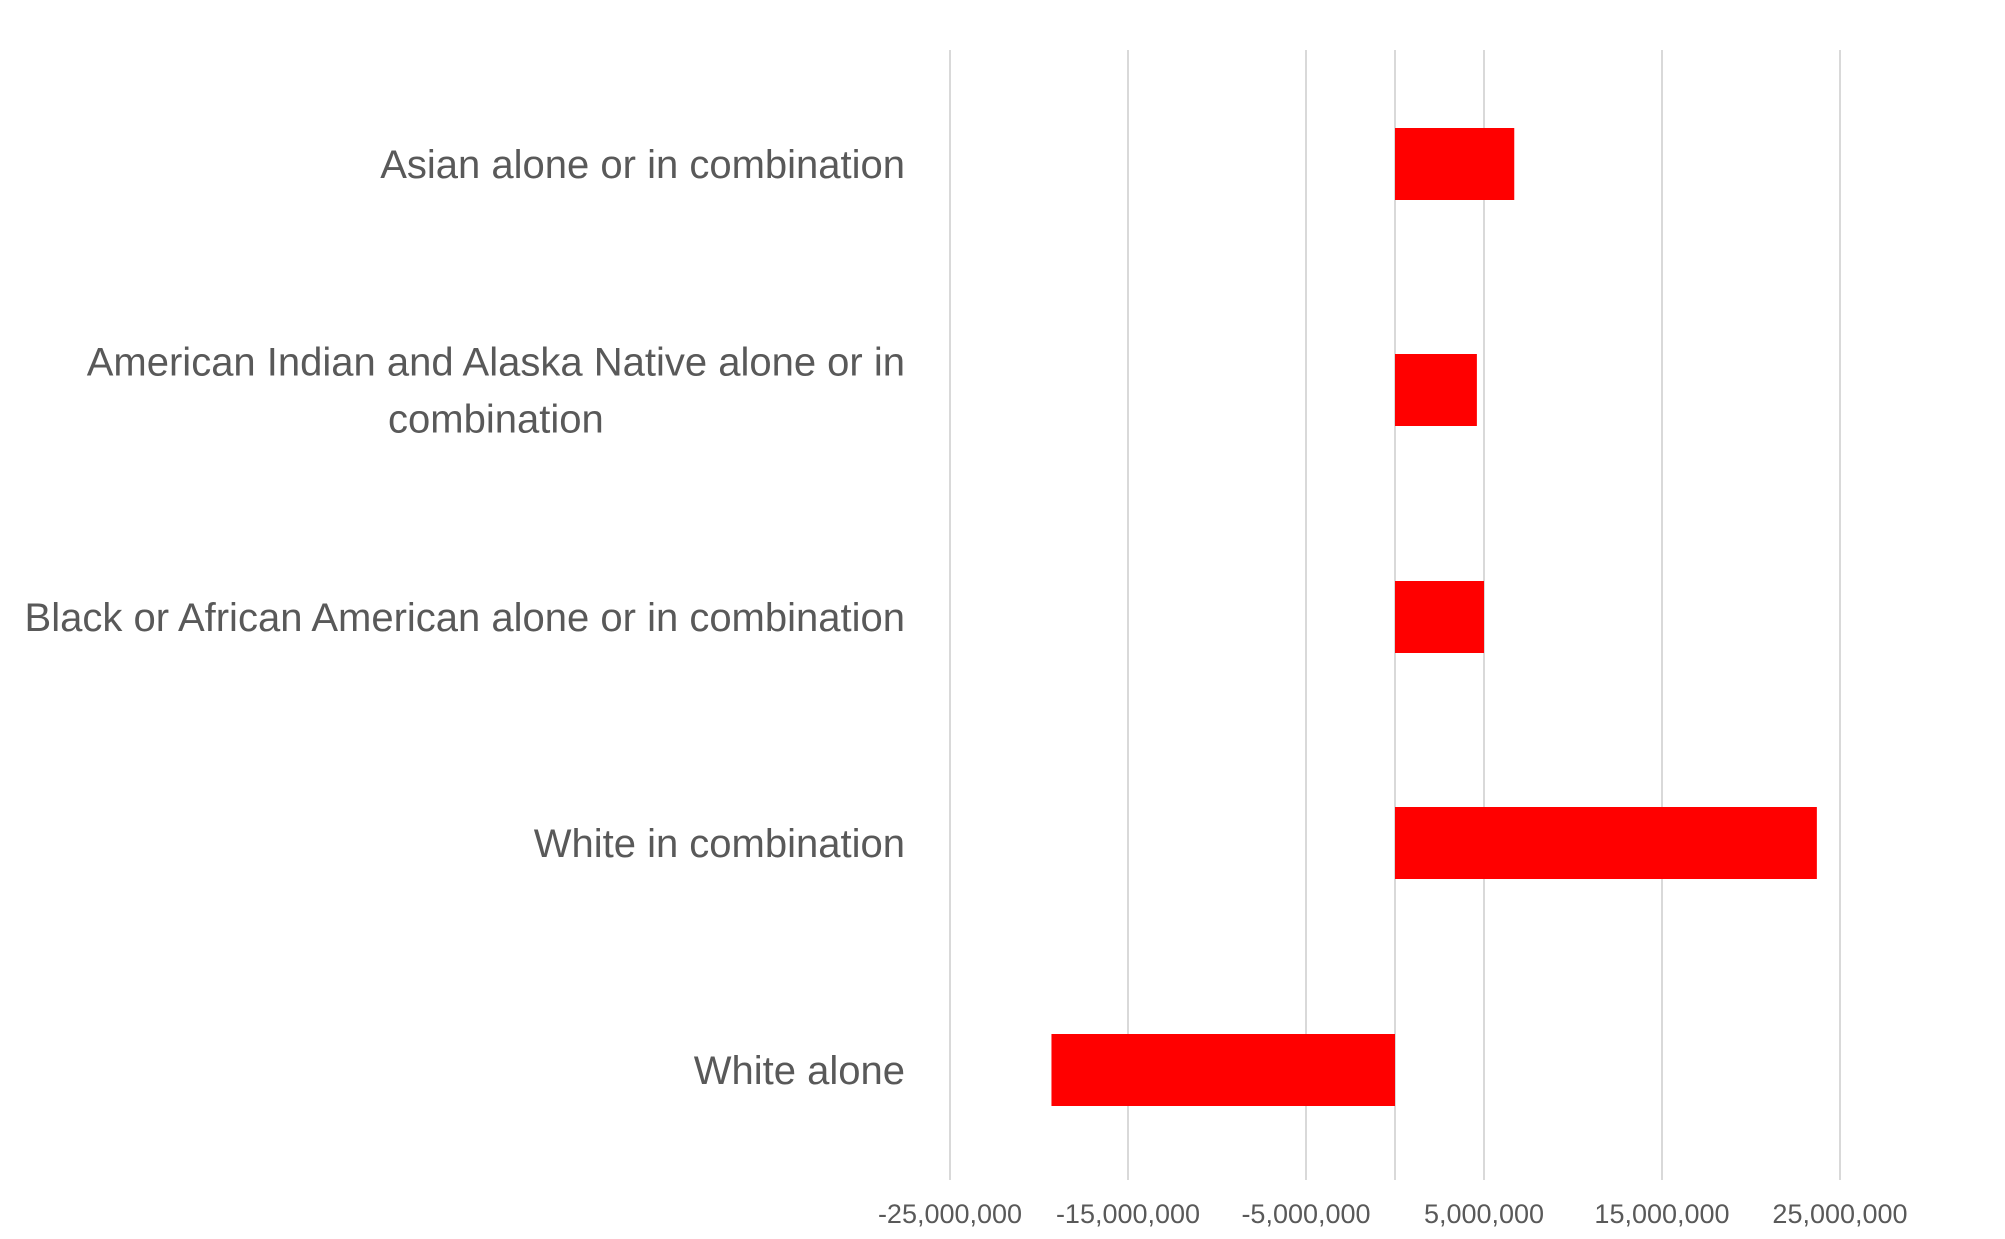 The width and height of the screenshot is (2005, 1239). Describe the element at coordinates (1661, 1214) in the screenshot. I see `x-tick-label: 15,000,000` at that location.